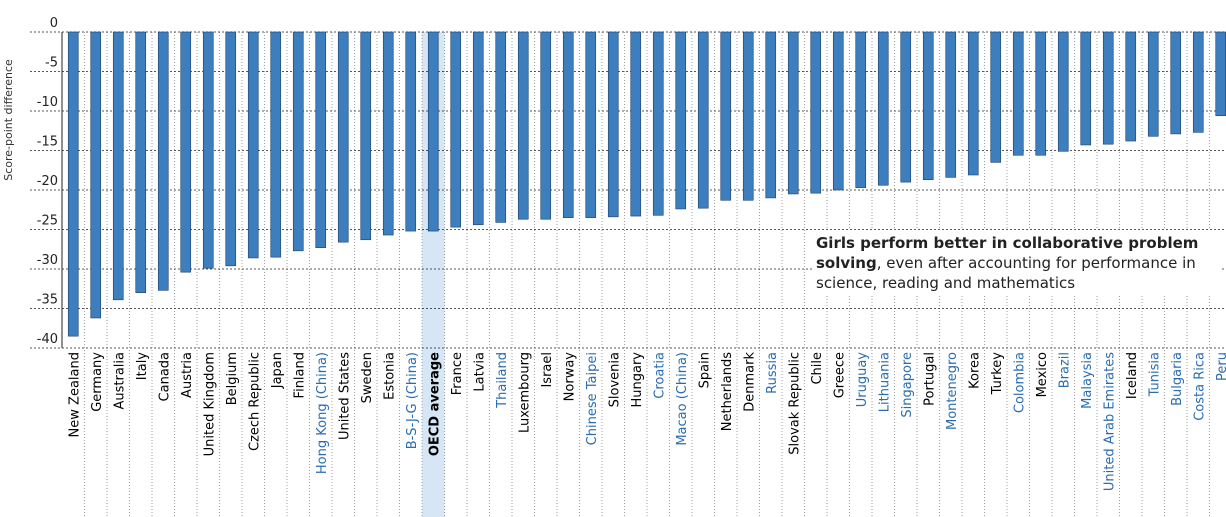 Image resolution: width=1226 pixels, height=517 pixels. What do you see at coordinates (1064, 370) in the screenshot?
I see `x-tick-label: Brazil` at bounding box center [1064, 370].